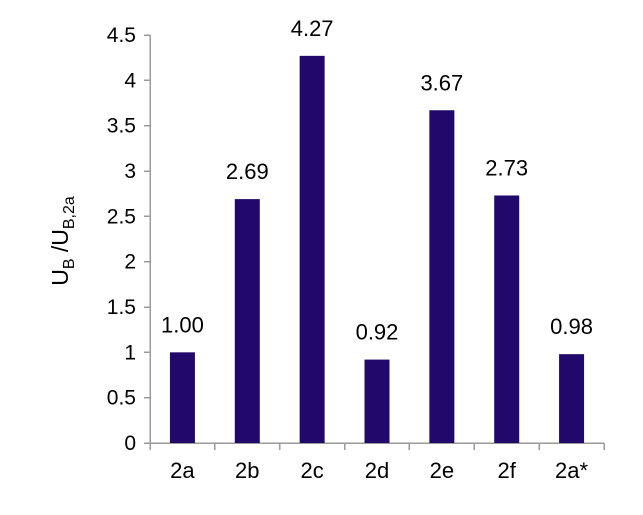  What do you see at coordinates (507, 470) in the screenshot?
I see `x-category-label: 2f` at bounding box center [507, 470].